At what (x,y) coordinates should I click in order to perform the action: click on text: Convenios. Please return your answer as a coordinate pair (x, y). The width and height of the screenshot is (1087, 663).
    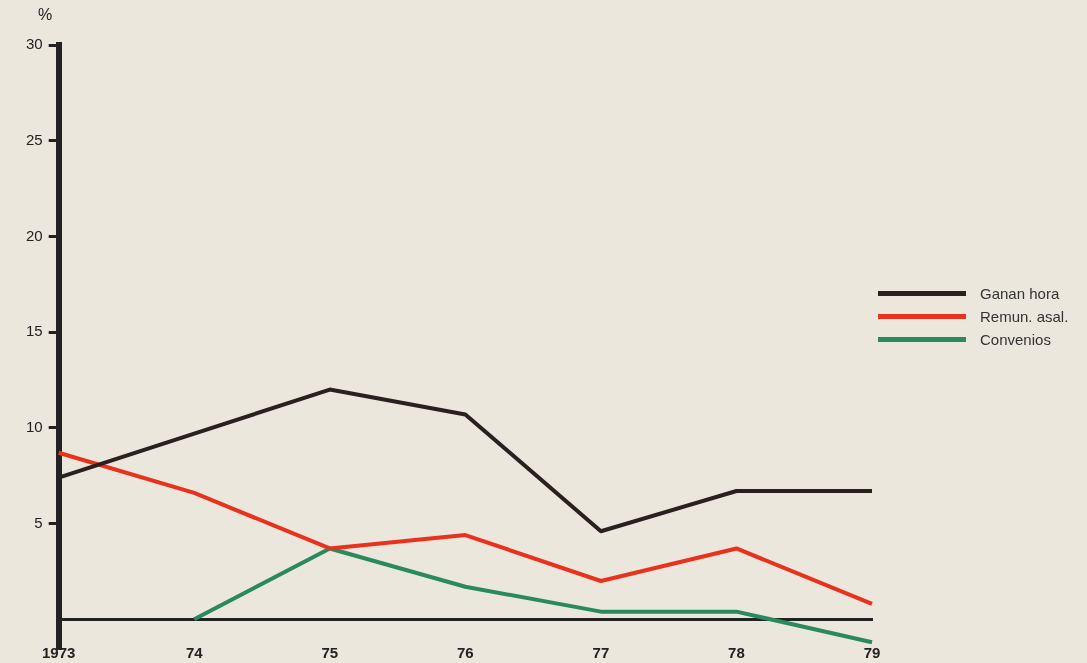
    Looking at the image, I should click on (1015, 339).